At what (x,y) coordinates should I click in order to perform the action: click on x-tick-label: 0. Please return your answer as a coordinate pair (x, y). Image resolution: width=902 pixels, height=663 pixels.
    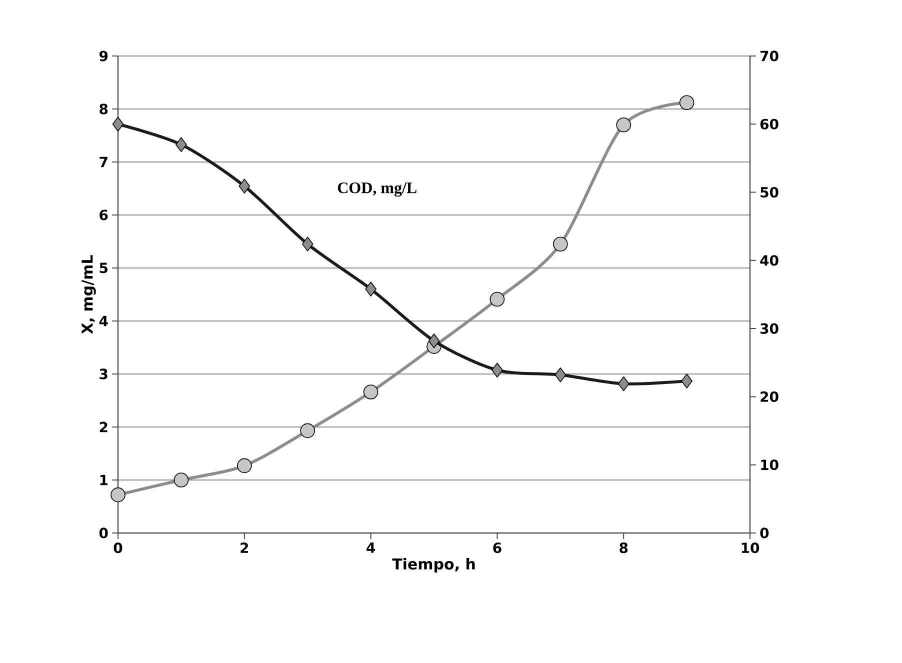
    Looking at the image, I should click on (118, 548).